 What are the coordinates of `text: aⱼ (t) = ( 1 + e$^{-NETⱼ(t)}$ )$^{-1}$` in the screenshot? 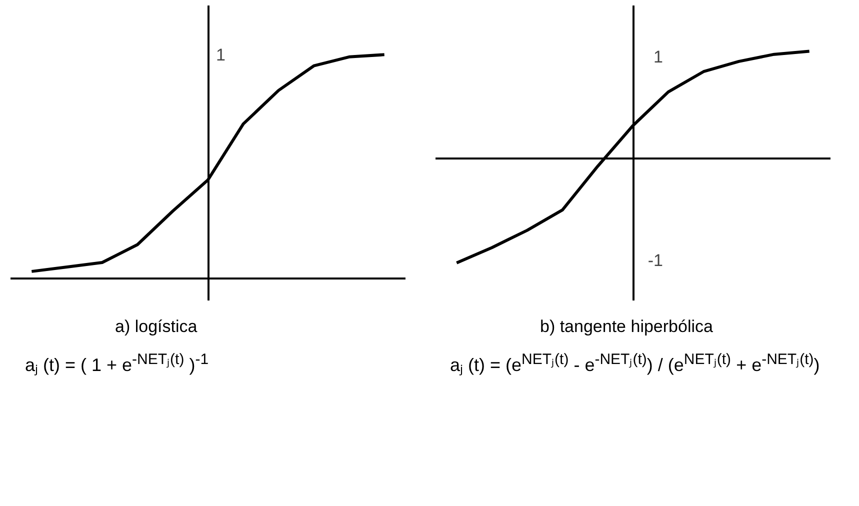 It's located at (117, 364).